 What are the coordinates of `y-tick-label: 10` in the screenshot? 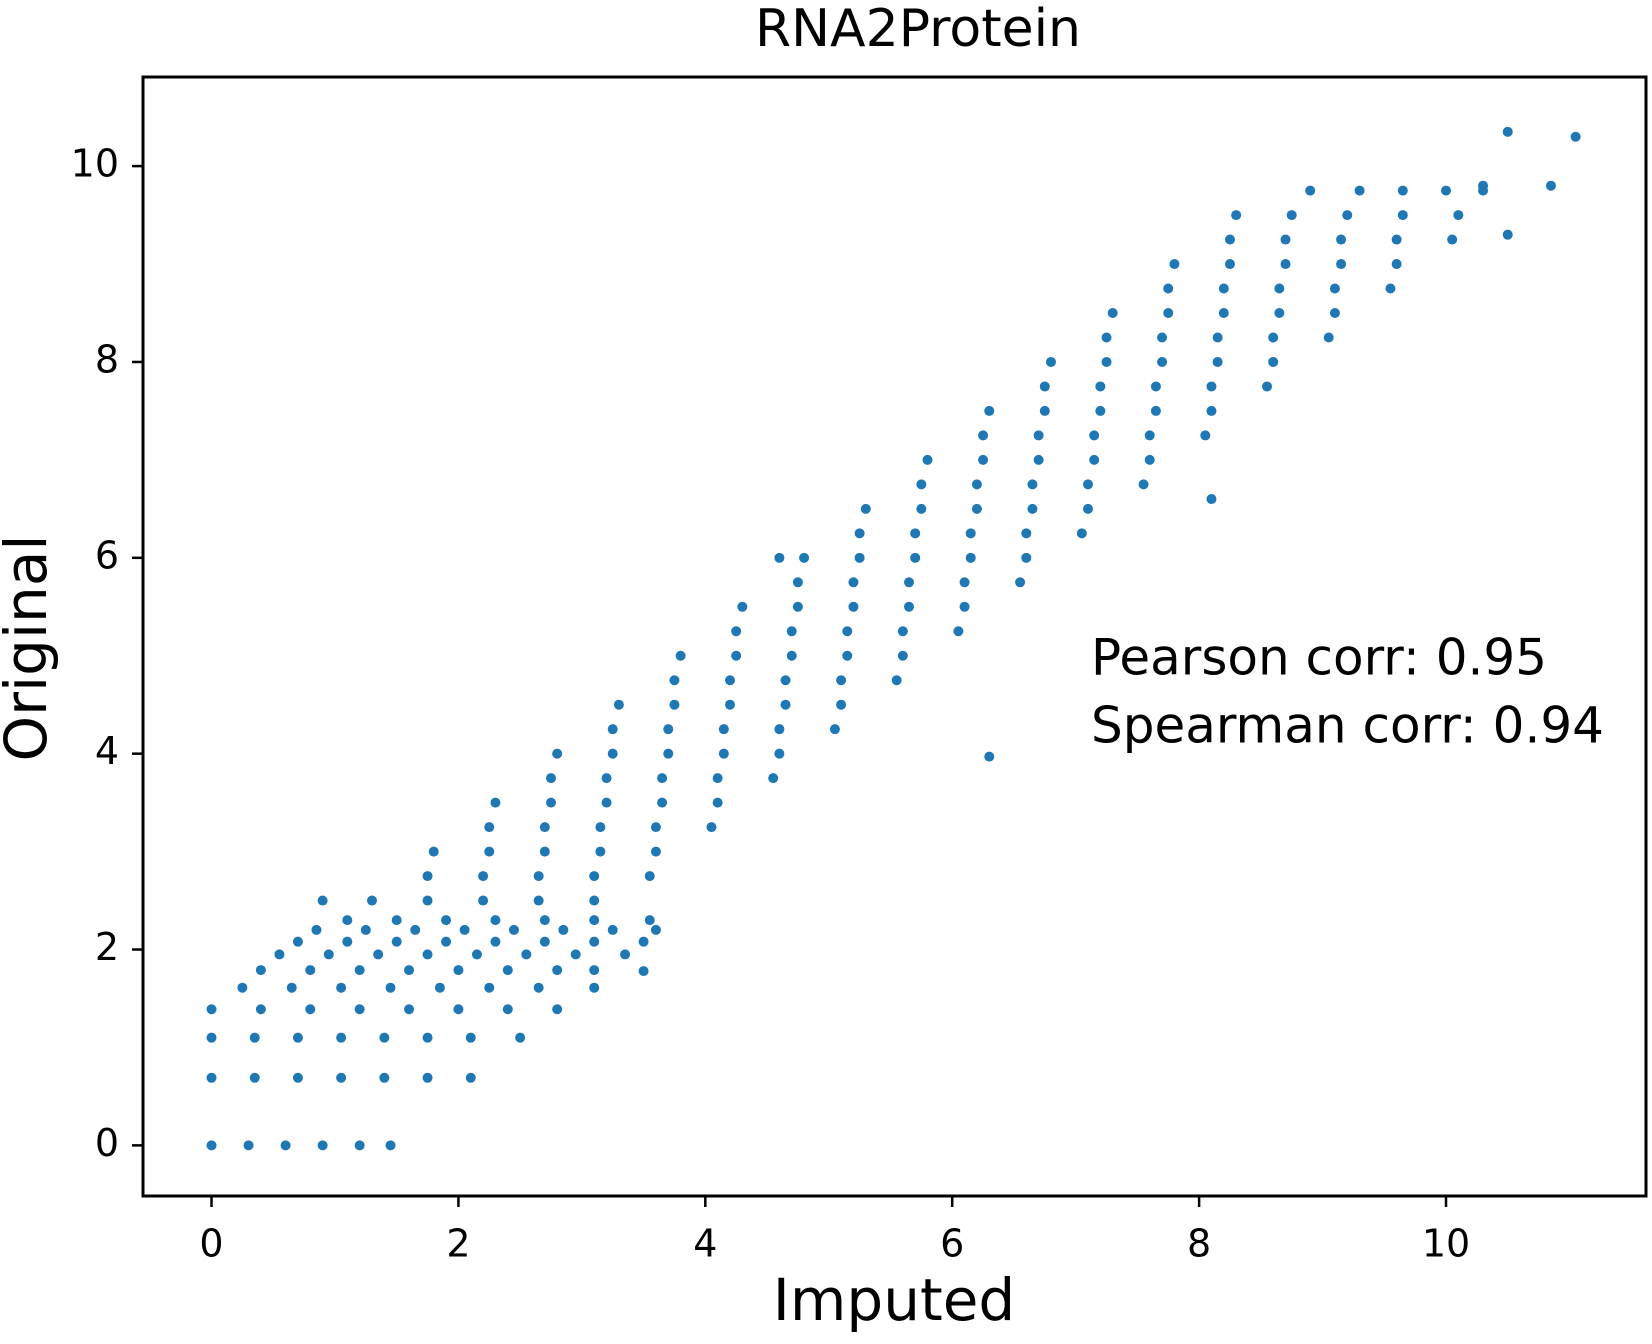 It's located at (95, 164).